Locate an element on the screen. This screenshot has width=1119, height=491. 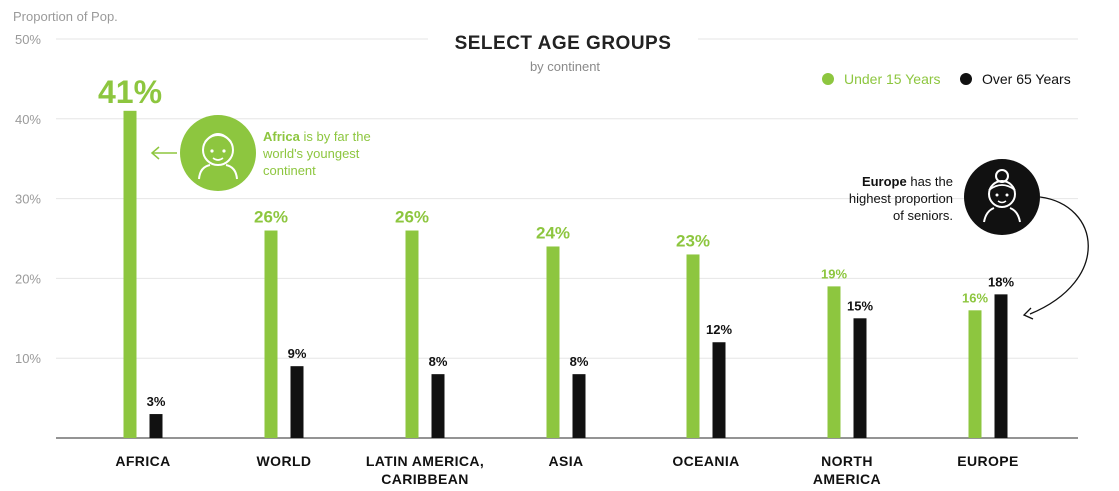
y-tick-label: 40% is located at coordinates (28, 119).